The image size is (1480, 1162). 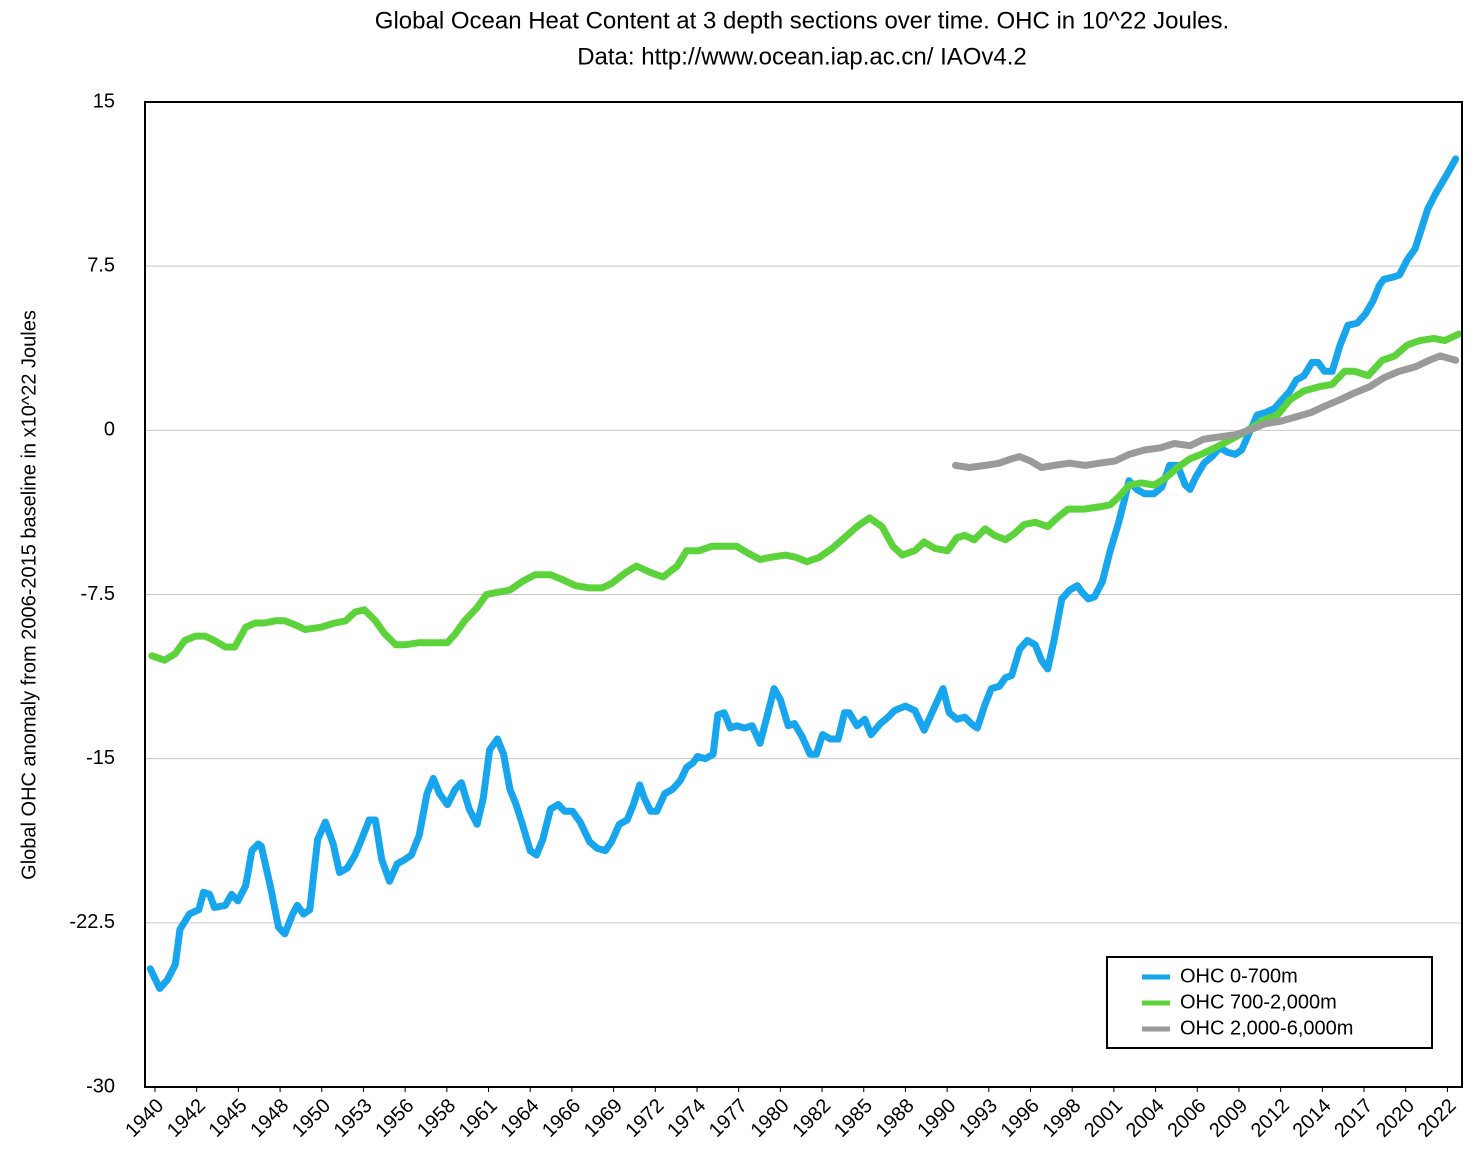 I want to click on y-tick-label: -22.5, so click(x=92, y=922).